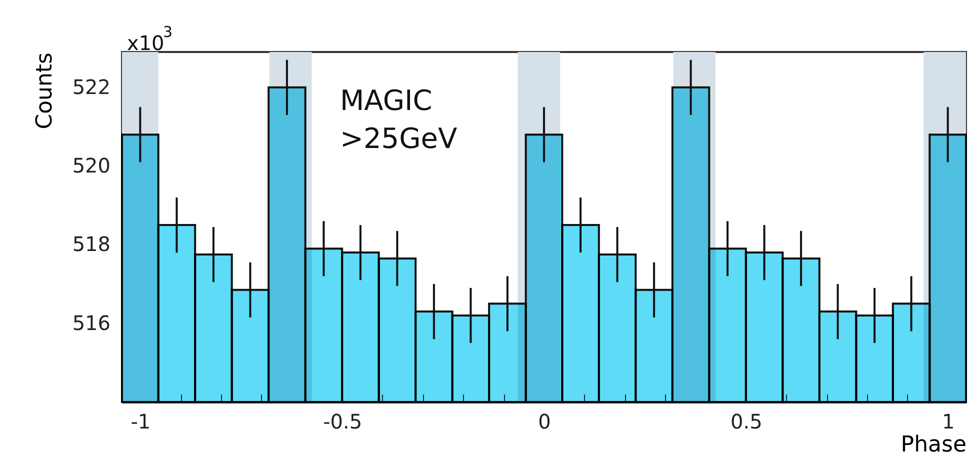 This screenshot has width=969, height=467. What do you see at coordinates (342, 422) in the screenshot?
I see `x-tick-label: -0.5` at bounding box center [342, 422].